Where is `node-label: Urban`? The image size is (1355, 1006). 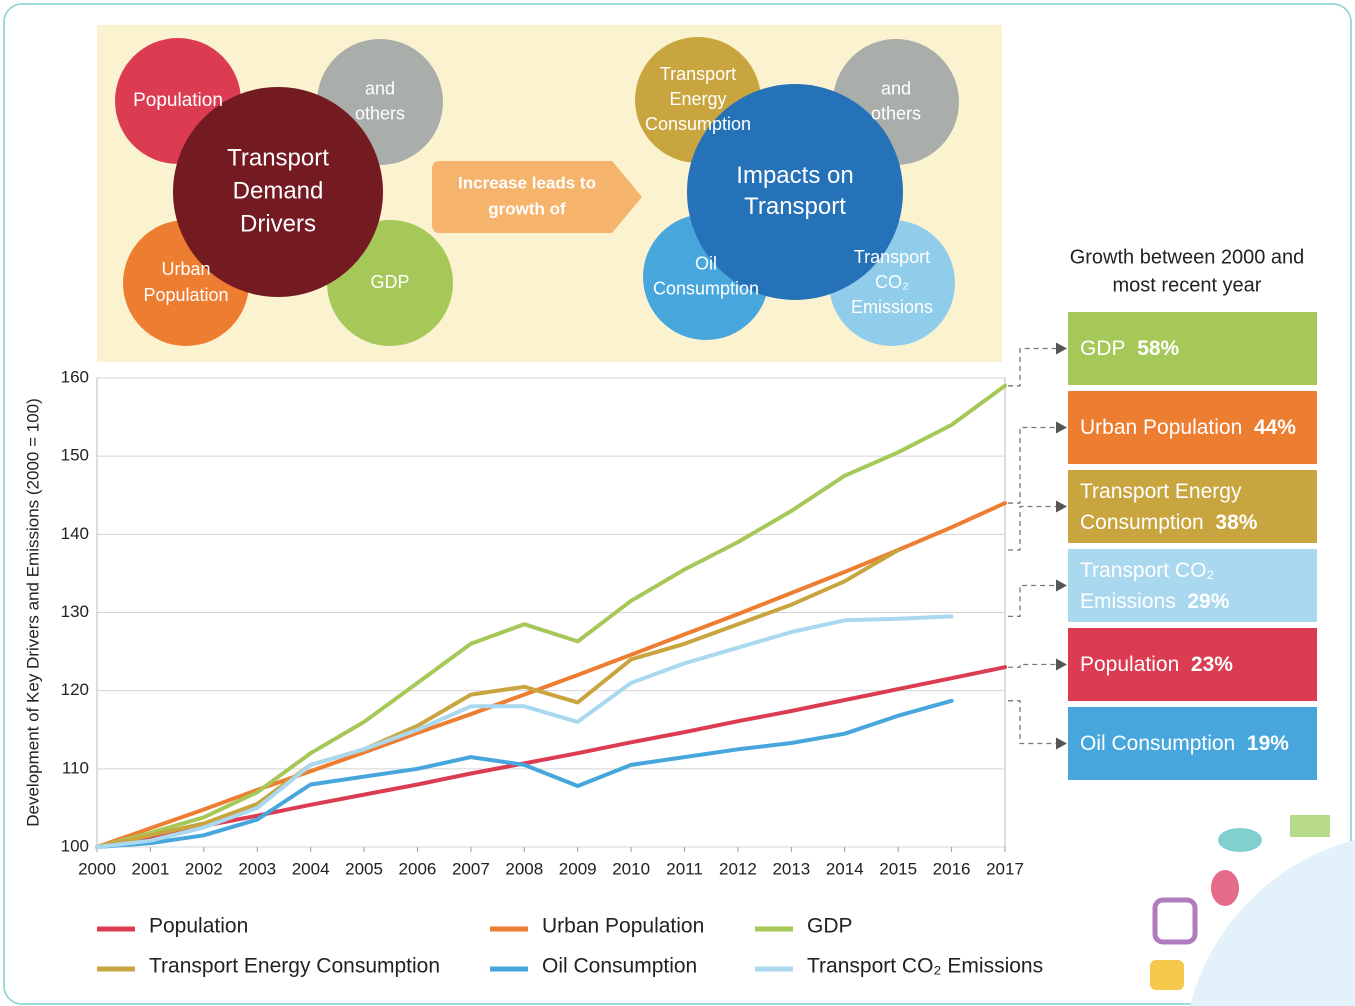
node-label: Urban is located at coordinates (185, 269).